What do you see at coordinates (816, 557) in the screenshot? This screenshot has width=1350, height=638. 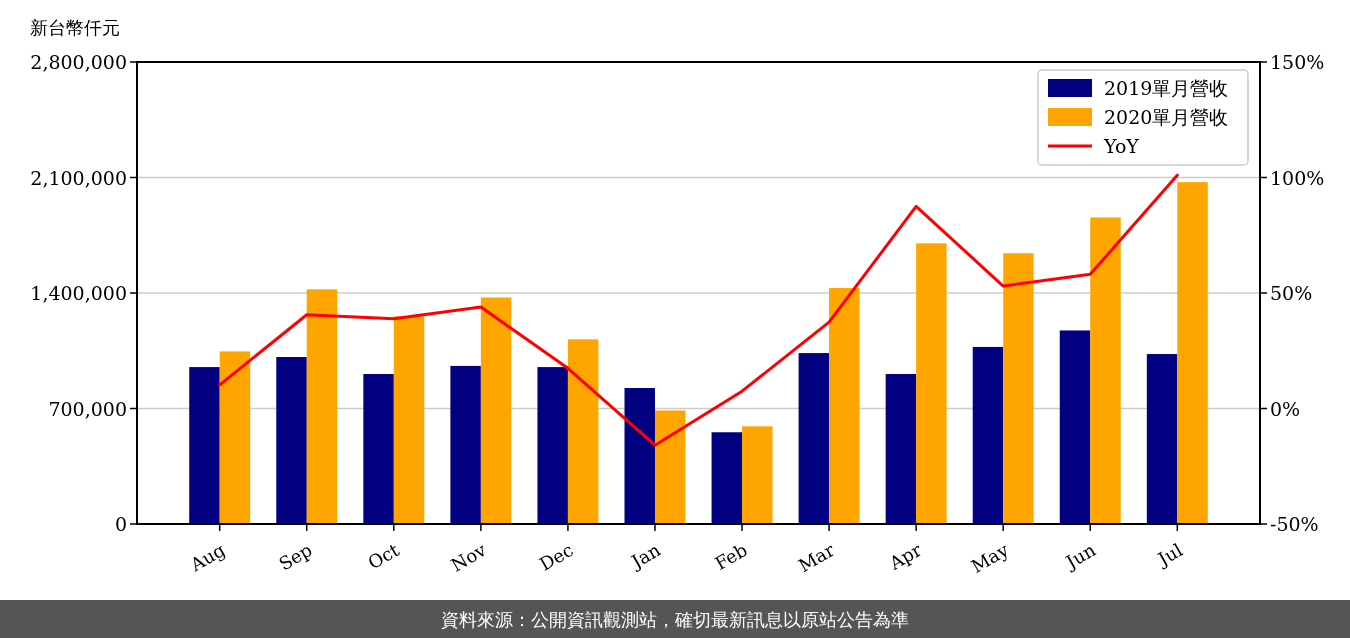 I see `x-tick-label: Mar` at bounding box center [816, 557].